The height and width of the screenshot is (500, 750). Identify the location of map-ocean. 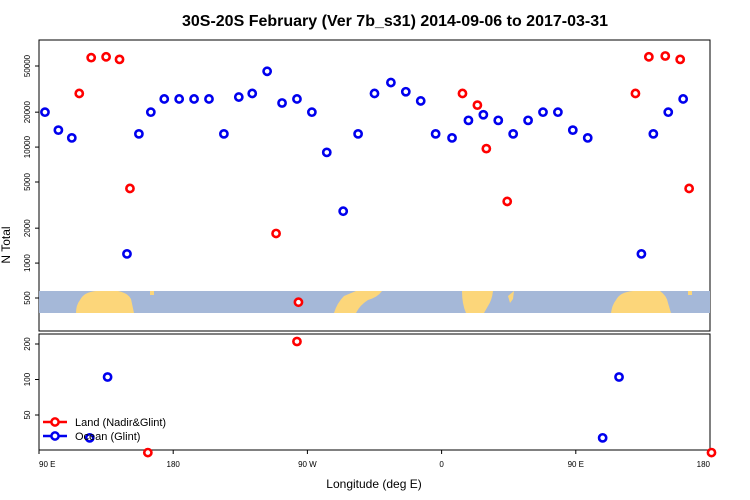
(374, 302).